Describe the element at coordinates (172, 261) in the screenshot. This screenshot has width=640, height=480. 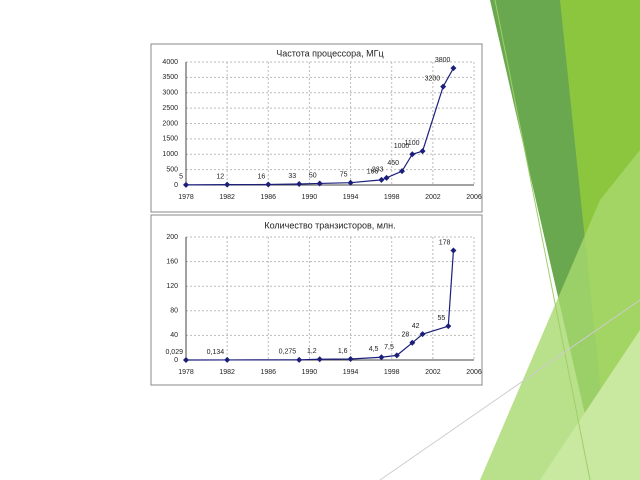
I see `y-tick-label: 160` at that location.